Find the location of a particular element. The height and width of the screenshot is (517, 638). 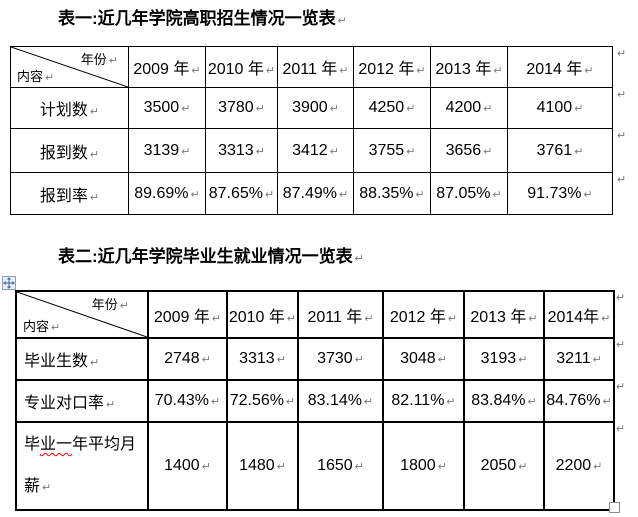

row-label-cell: 毕业生数 ↵ is located at coordinates (82, 359).